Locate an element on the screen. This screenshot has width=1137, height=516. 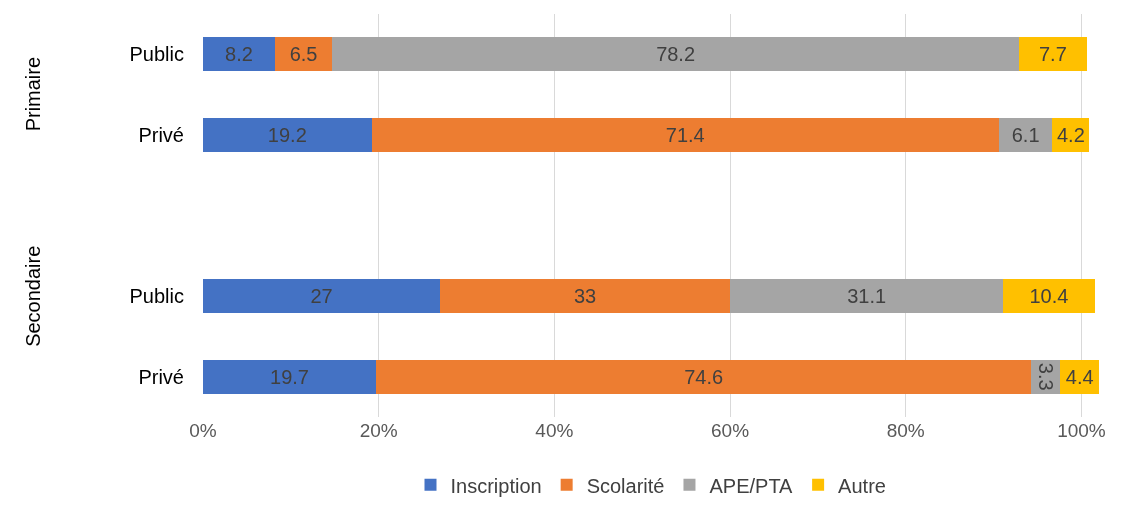
data-label: 8.2 is located at coordinates (239, 54).